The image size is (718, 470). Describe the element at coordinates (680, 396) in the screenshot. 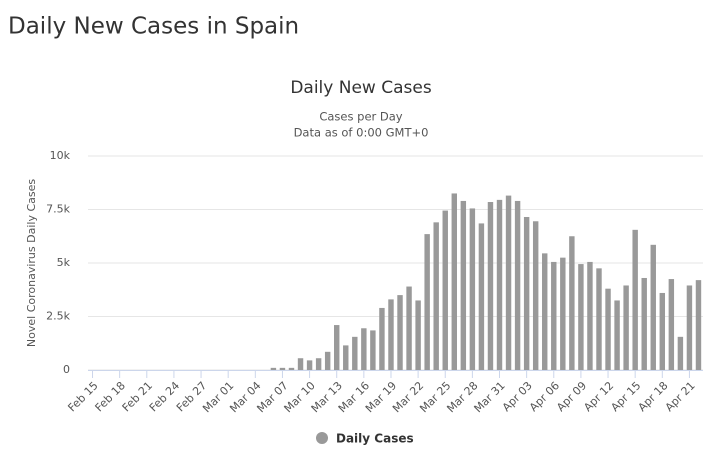

I see `x-tick-label: Apr 21` at that location.